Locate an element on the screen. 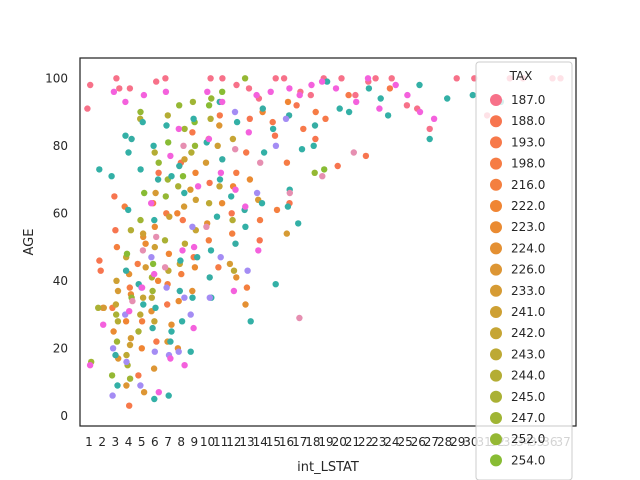  x-tick-label: 30 is located at coordinates (470, 442).